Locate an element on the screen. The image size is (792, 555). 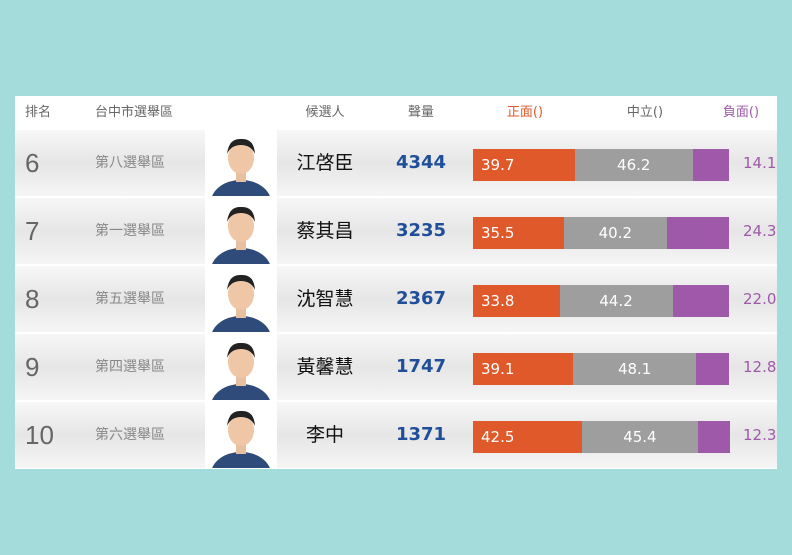
header-district: 台中市選舉區 is located at coordinates (134, 112).